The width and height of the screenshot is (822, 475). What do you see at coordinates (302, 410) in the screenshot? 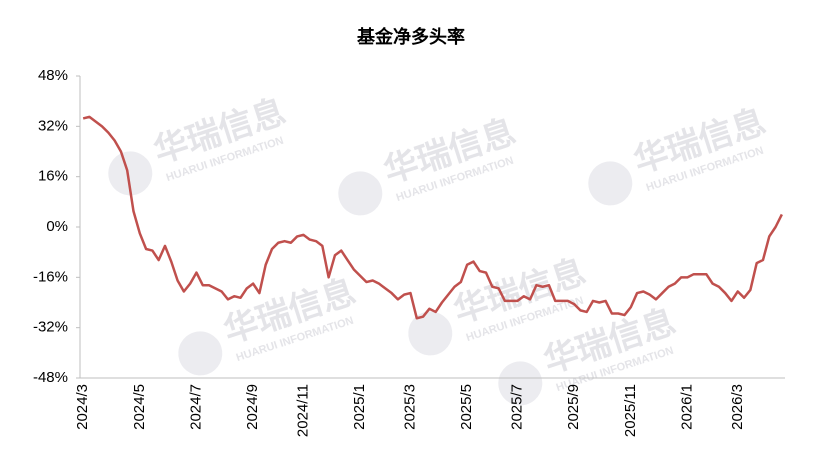
I see `x-tick-label: 2024/11` at bounding box center [302, 410].